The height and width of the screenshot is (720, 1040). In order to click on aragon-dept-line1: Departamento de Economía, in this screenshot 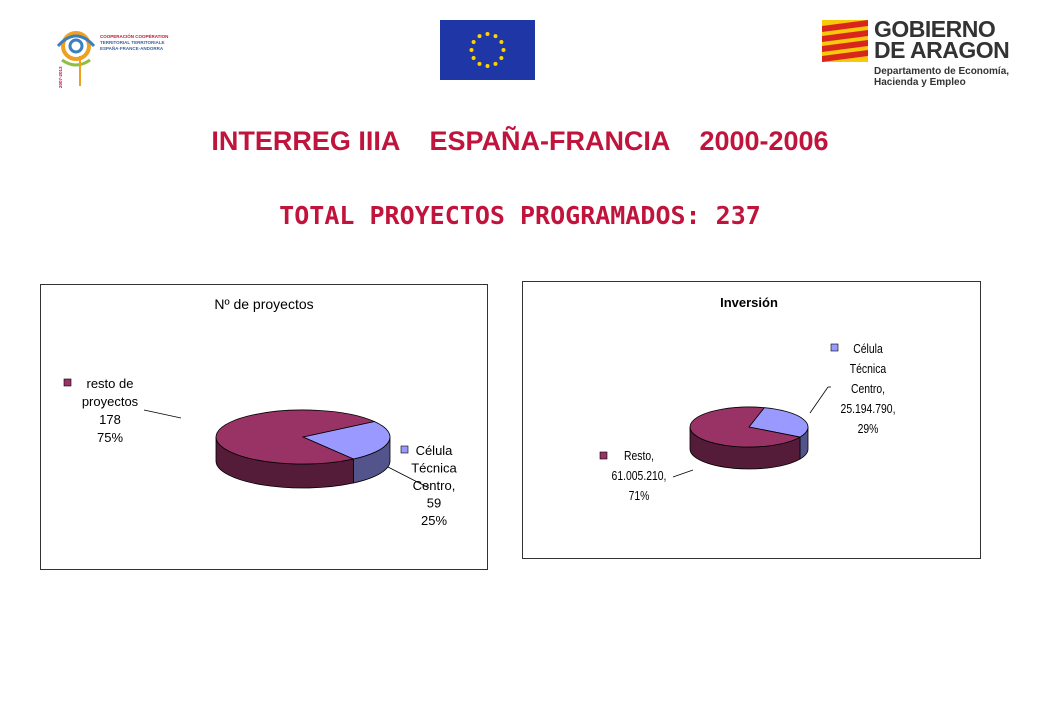, I will do `click(942, 71)`.